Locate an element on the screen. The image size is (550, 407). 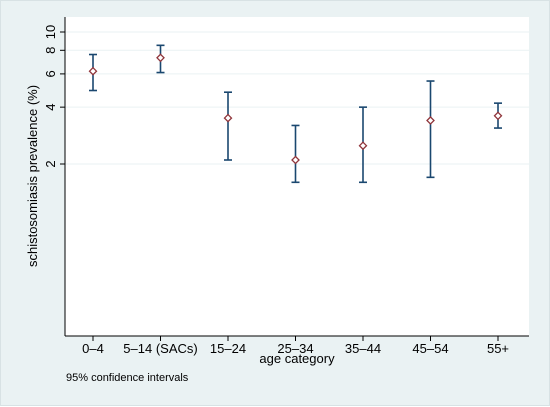
x-tick-label: 45–54 is located at coordinates (430, 348).